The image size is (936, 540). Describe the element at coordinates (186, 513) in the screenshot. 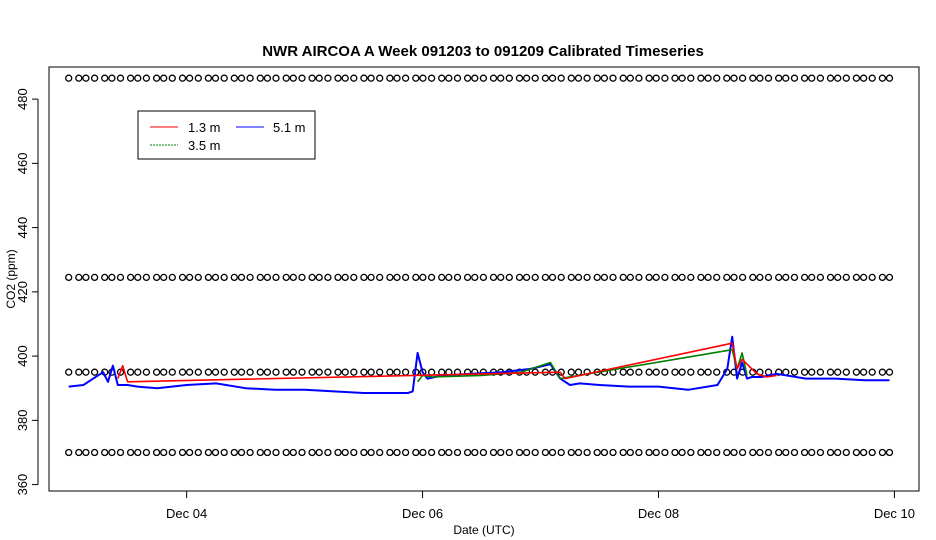

I see `x-tick-label: Dec 04` at that location.